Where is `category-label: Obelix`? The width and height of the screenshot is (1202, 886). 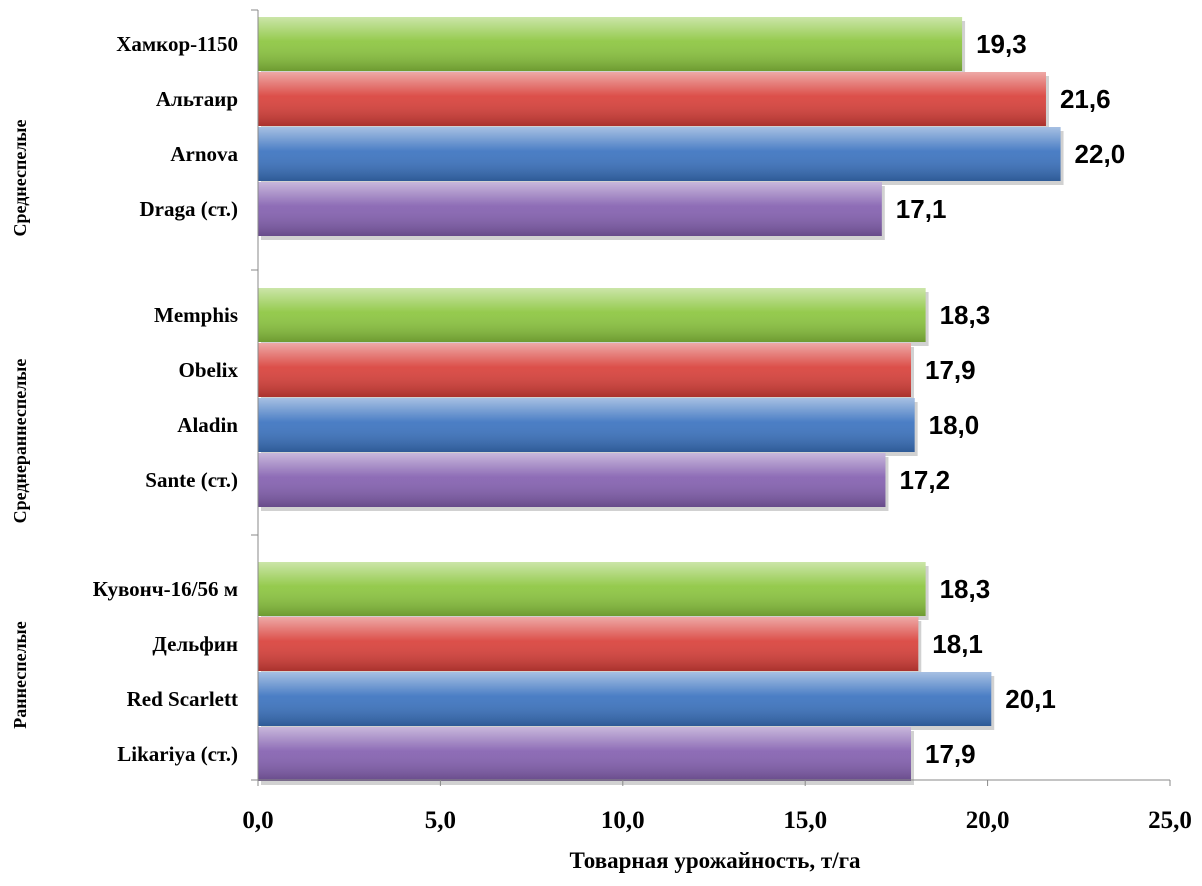 category-label: Obelix is located at coordinates (208, 370).